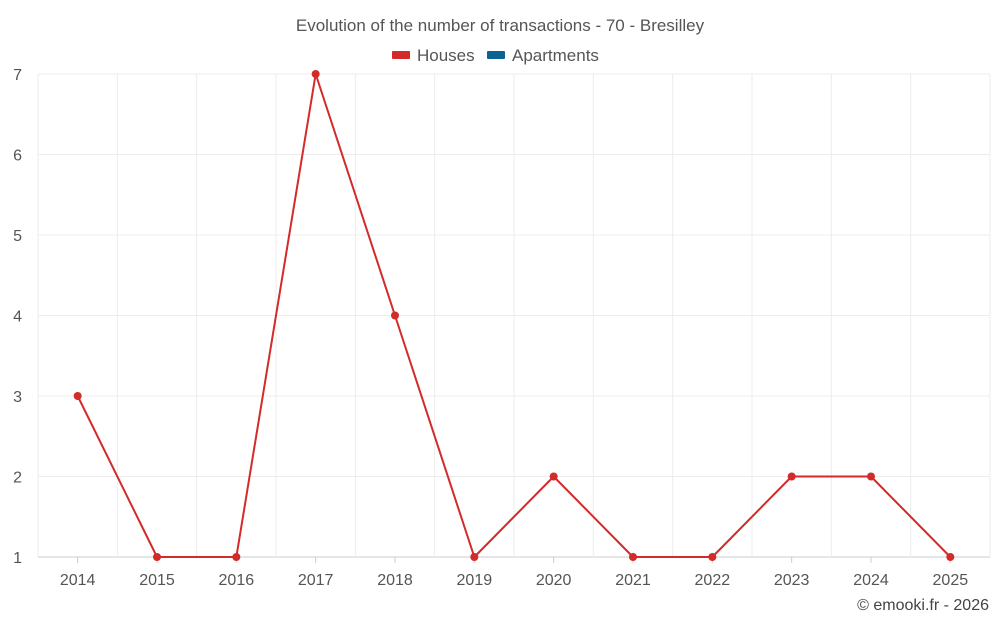 The image size is (1000, 625). I want to click on x-tick-label: 2020, so click(554, 580).